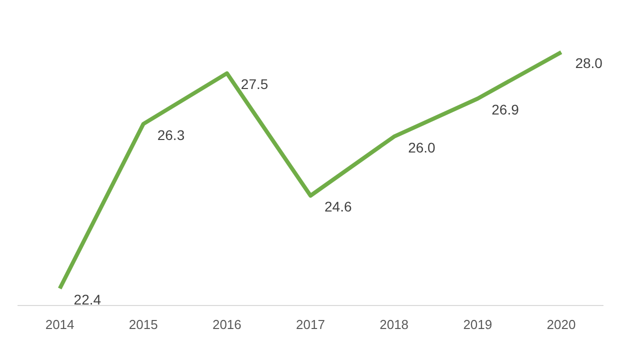 Image resolution: width=643 pixels, height=345 pixels. Describe the element at coordinates (394, 324) in the screenshot. I see `x-tick-label: 2018` at that location.